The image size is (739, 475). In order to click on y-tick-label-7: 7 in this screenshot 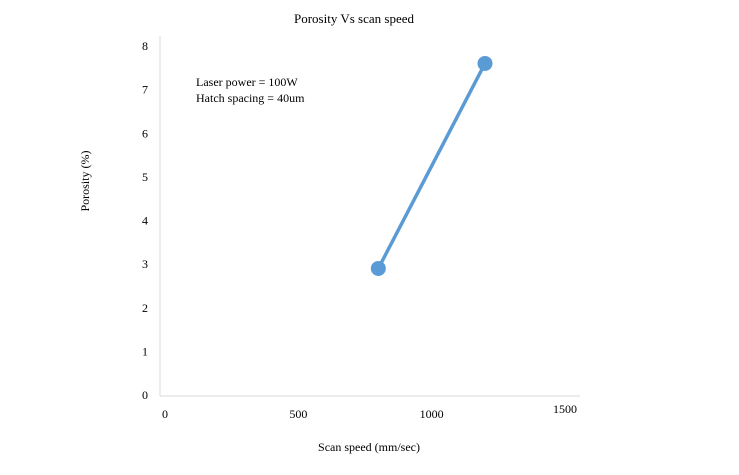, I will do `click(145, 90)`.